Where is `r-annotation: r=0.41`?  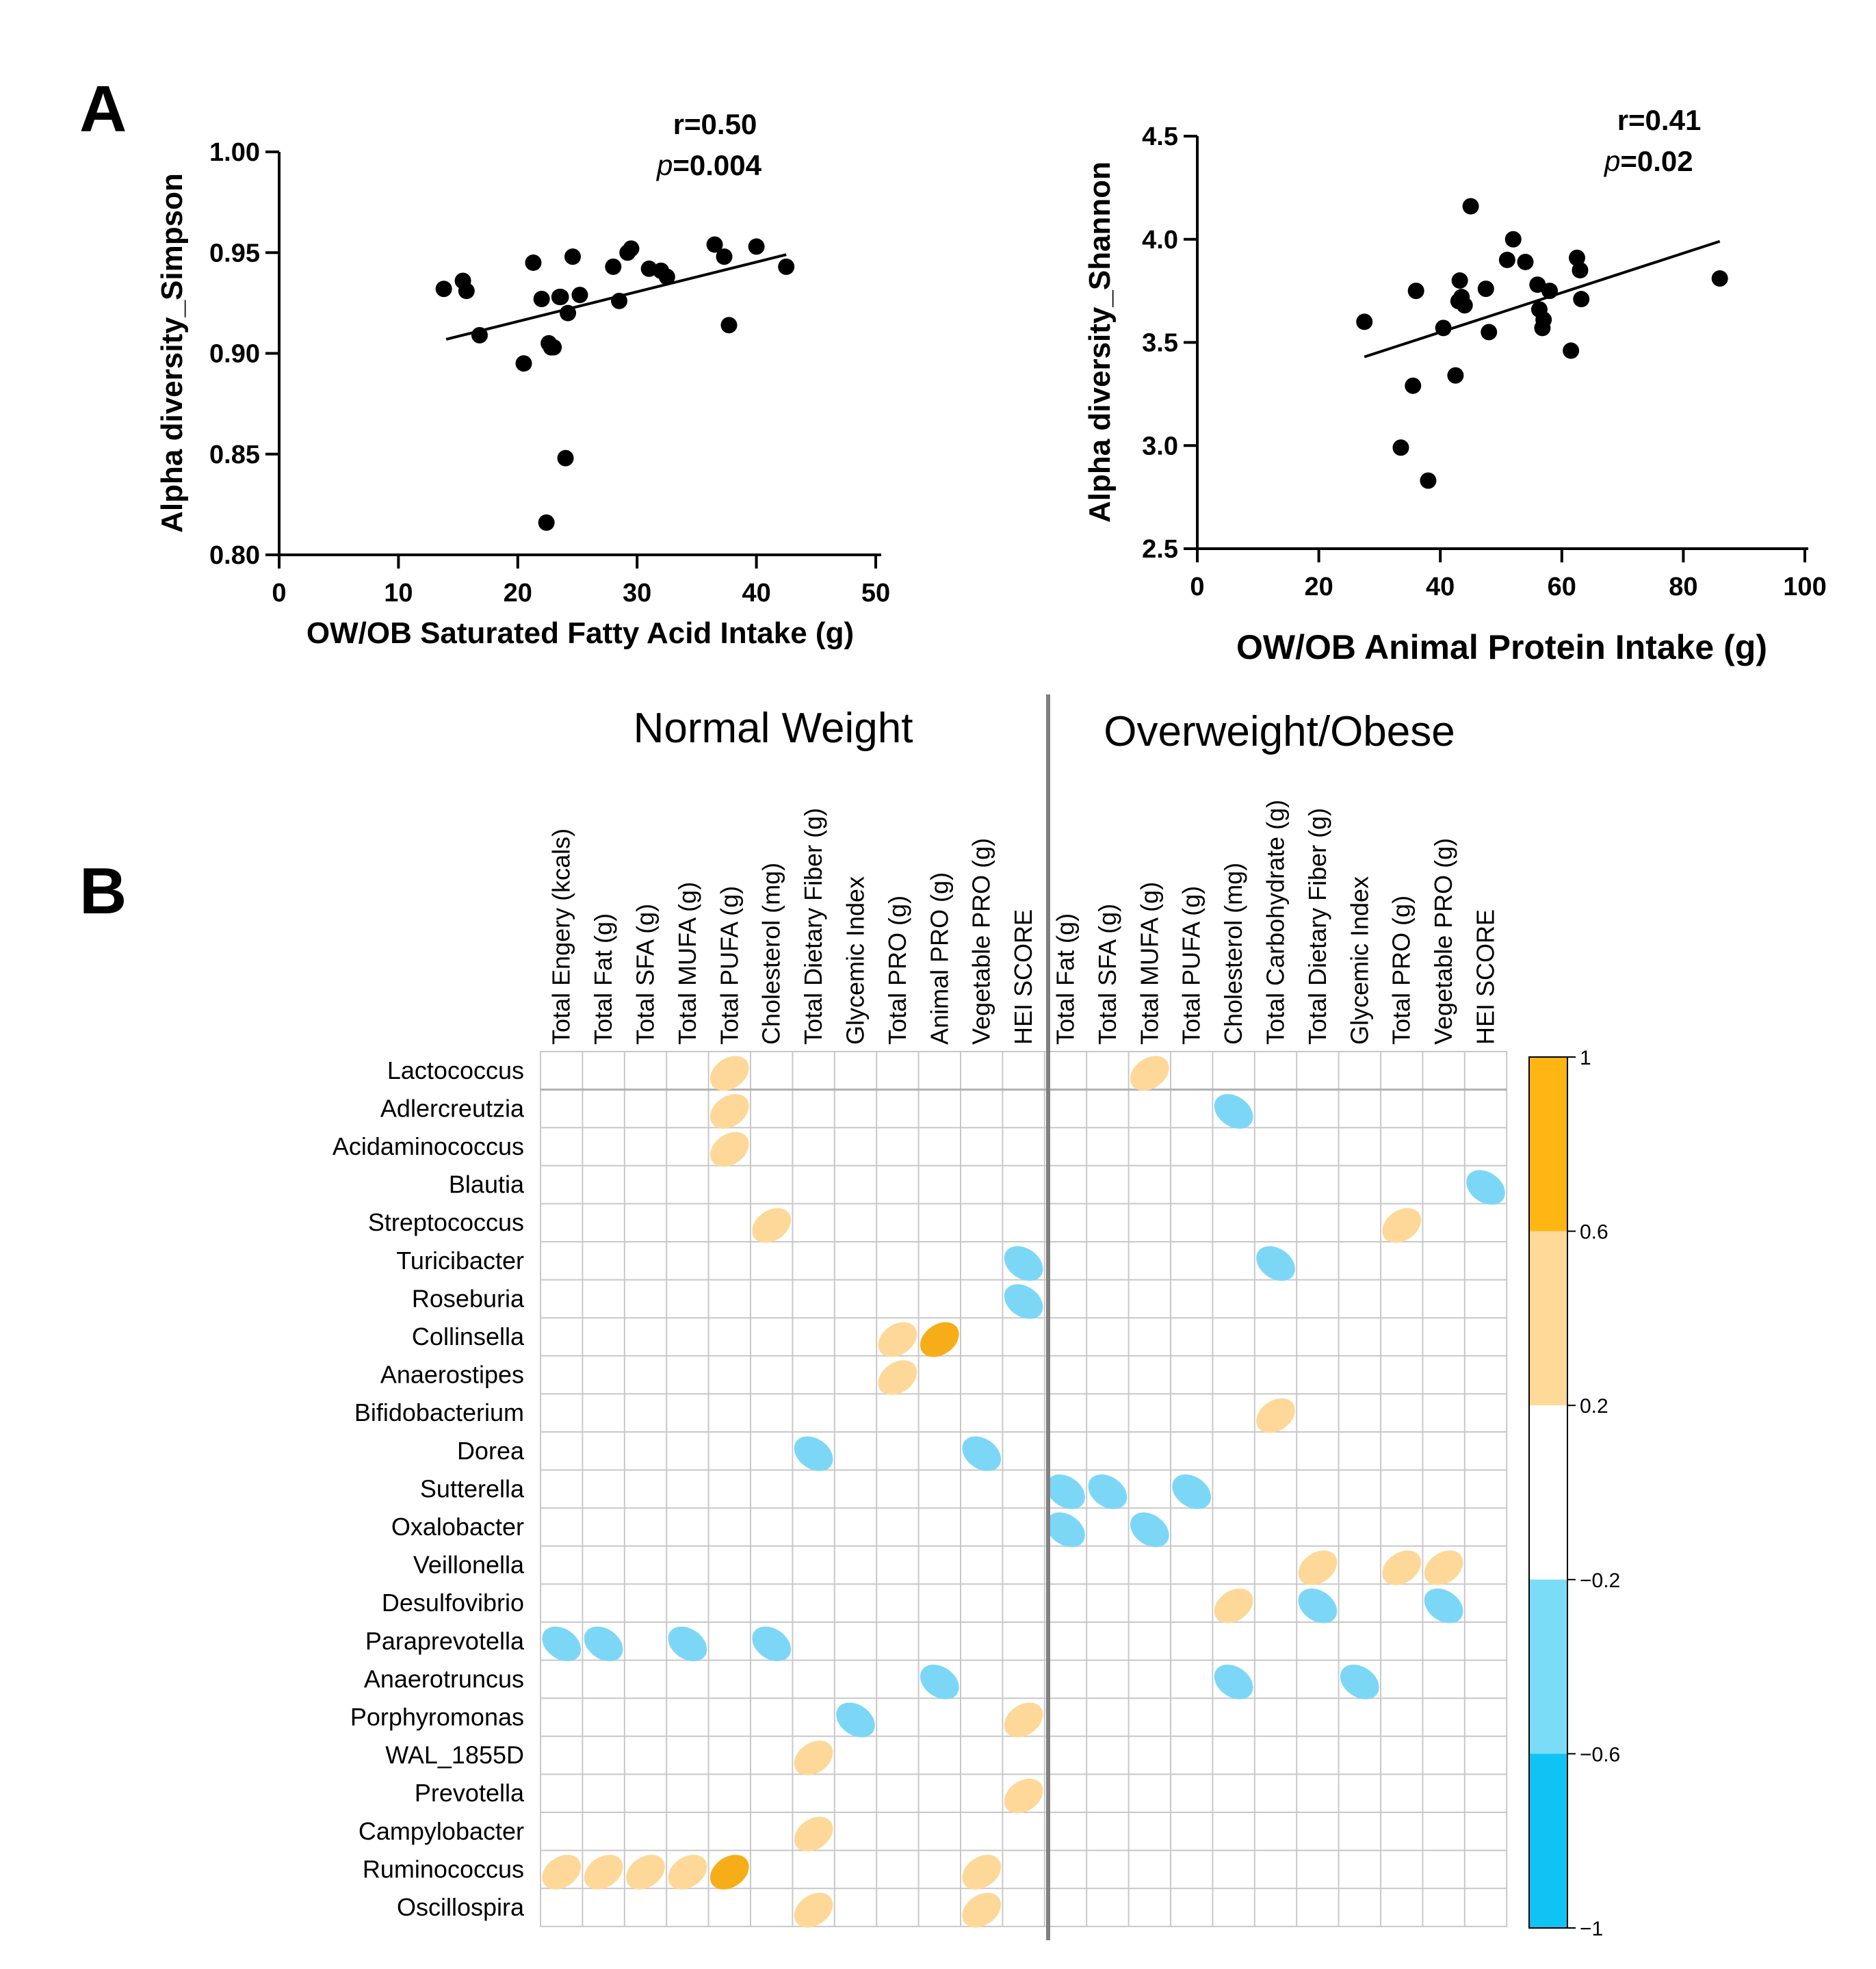
r-annotation: r=0.41 is located at coordinates (1659, 120).